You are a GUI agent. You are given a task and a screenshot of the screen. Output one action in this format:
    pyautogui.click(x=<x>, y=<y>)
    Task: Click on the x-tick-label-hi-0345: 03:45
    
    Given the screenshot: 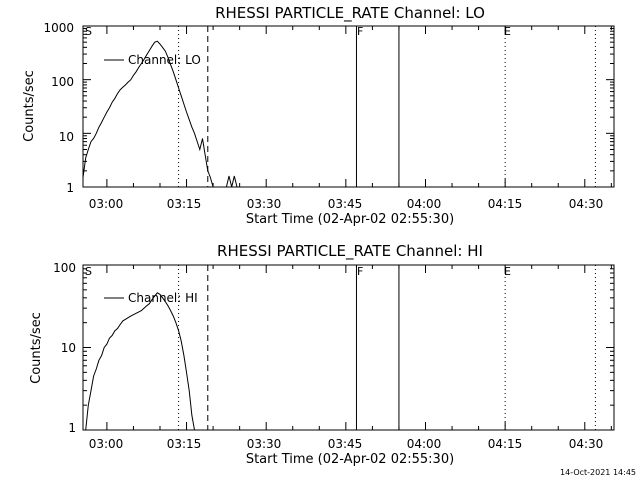 What is the action you would take?
    pyautogui.click(x=345, y=444)
    